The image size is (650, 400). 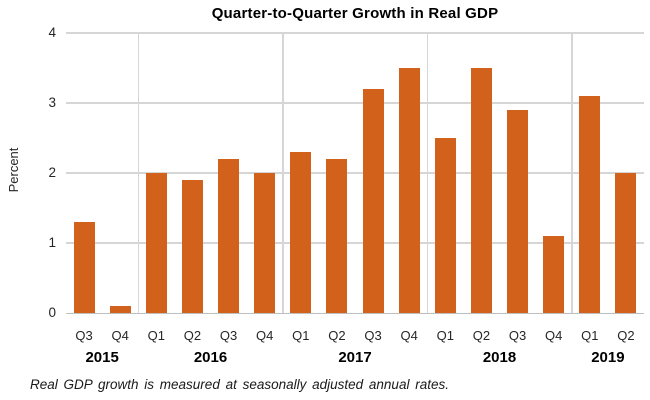 I want to click on bar-2017-Q4, so click(x=409, y=190).